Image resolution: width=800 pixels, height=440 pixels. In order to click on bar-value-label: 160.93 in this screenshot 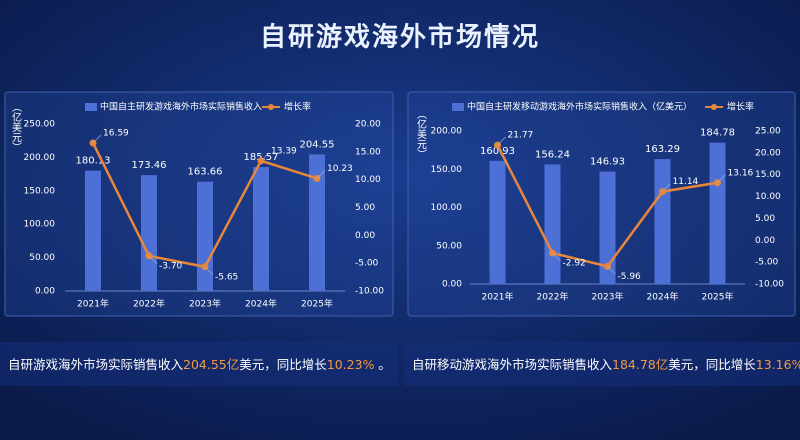, I will do `click(497, 151)`.